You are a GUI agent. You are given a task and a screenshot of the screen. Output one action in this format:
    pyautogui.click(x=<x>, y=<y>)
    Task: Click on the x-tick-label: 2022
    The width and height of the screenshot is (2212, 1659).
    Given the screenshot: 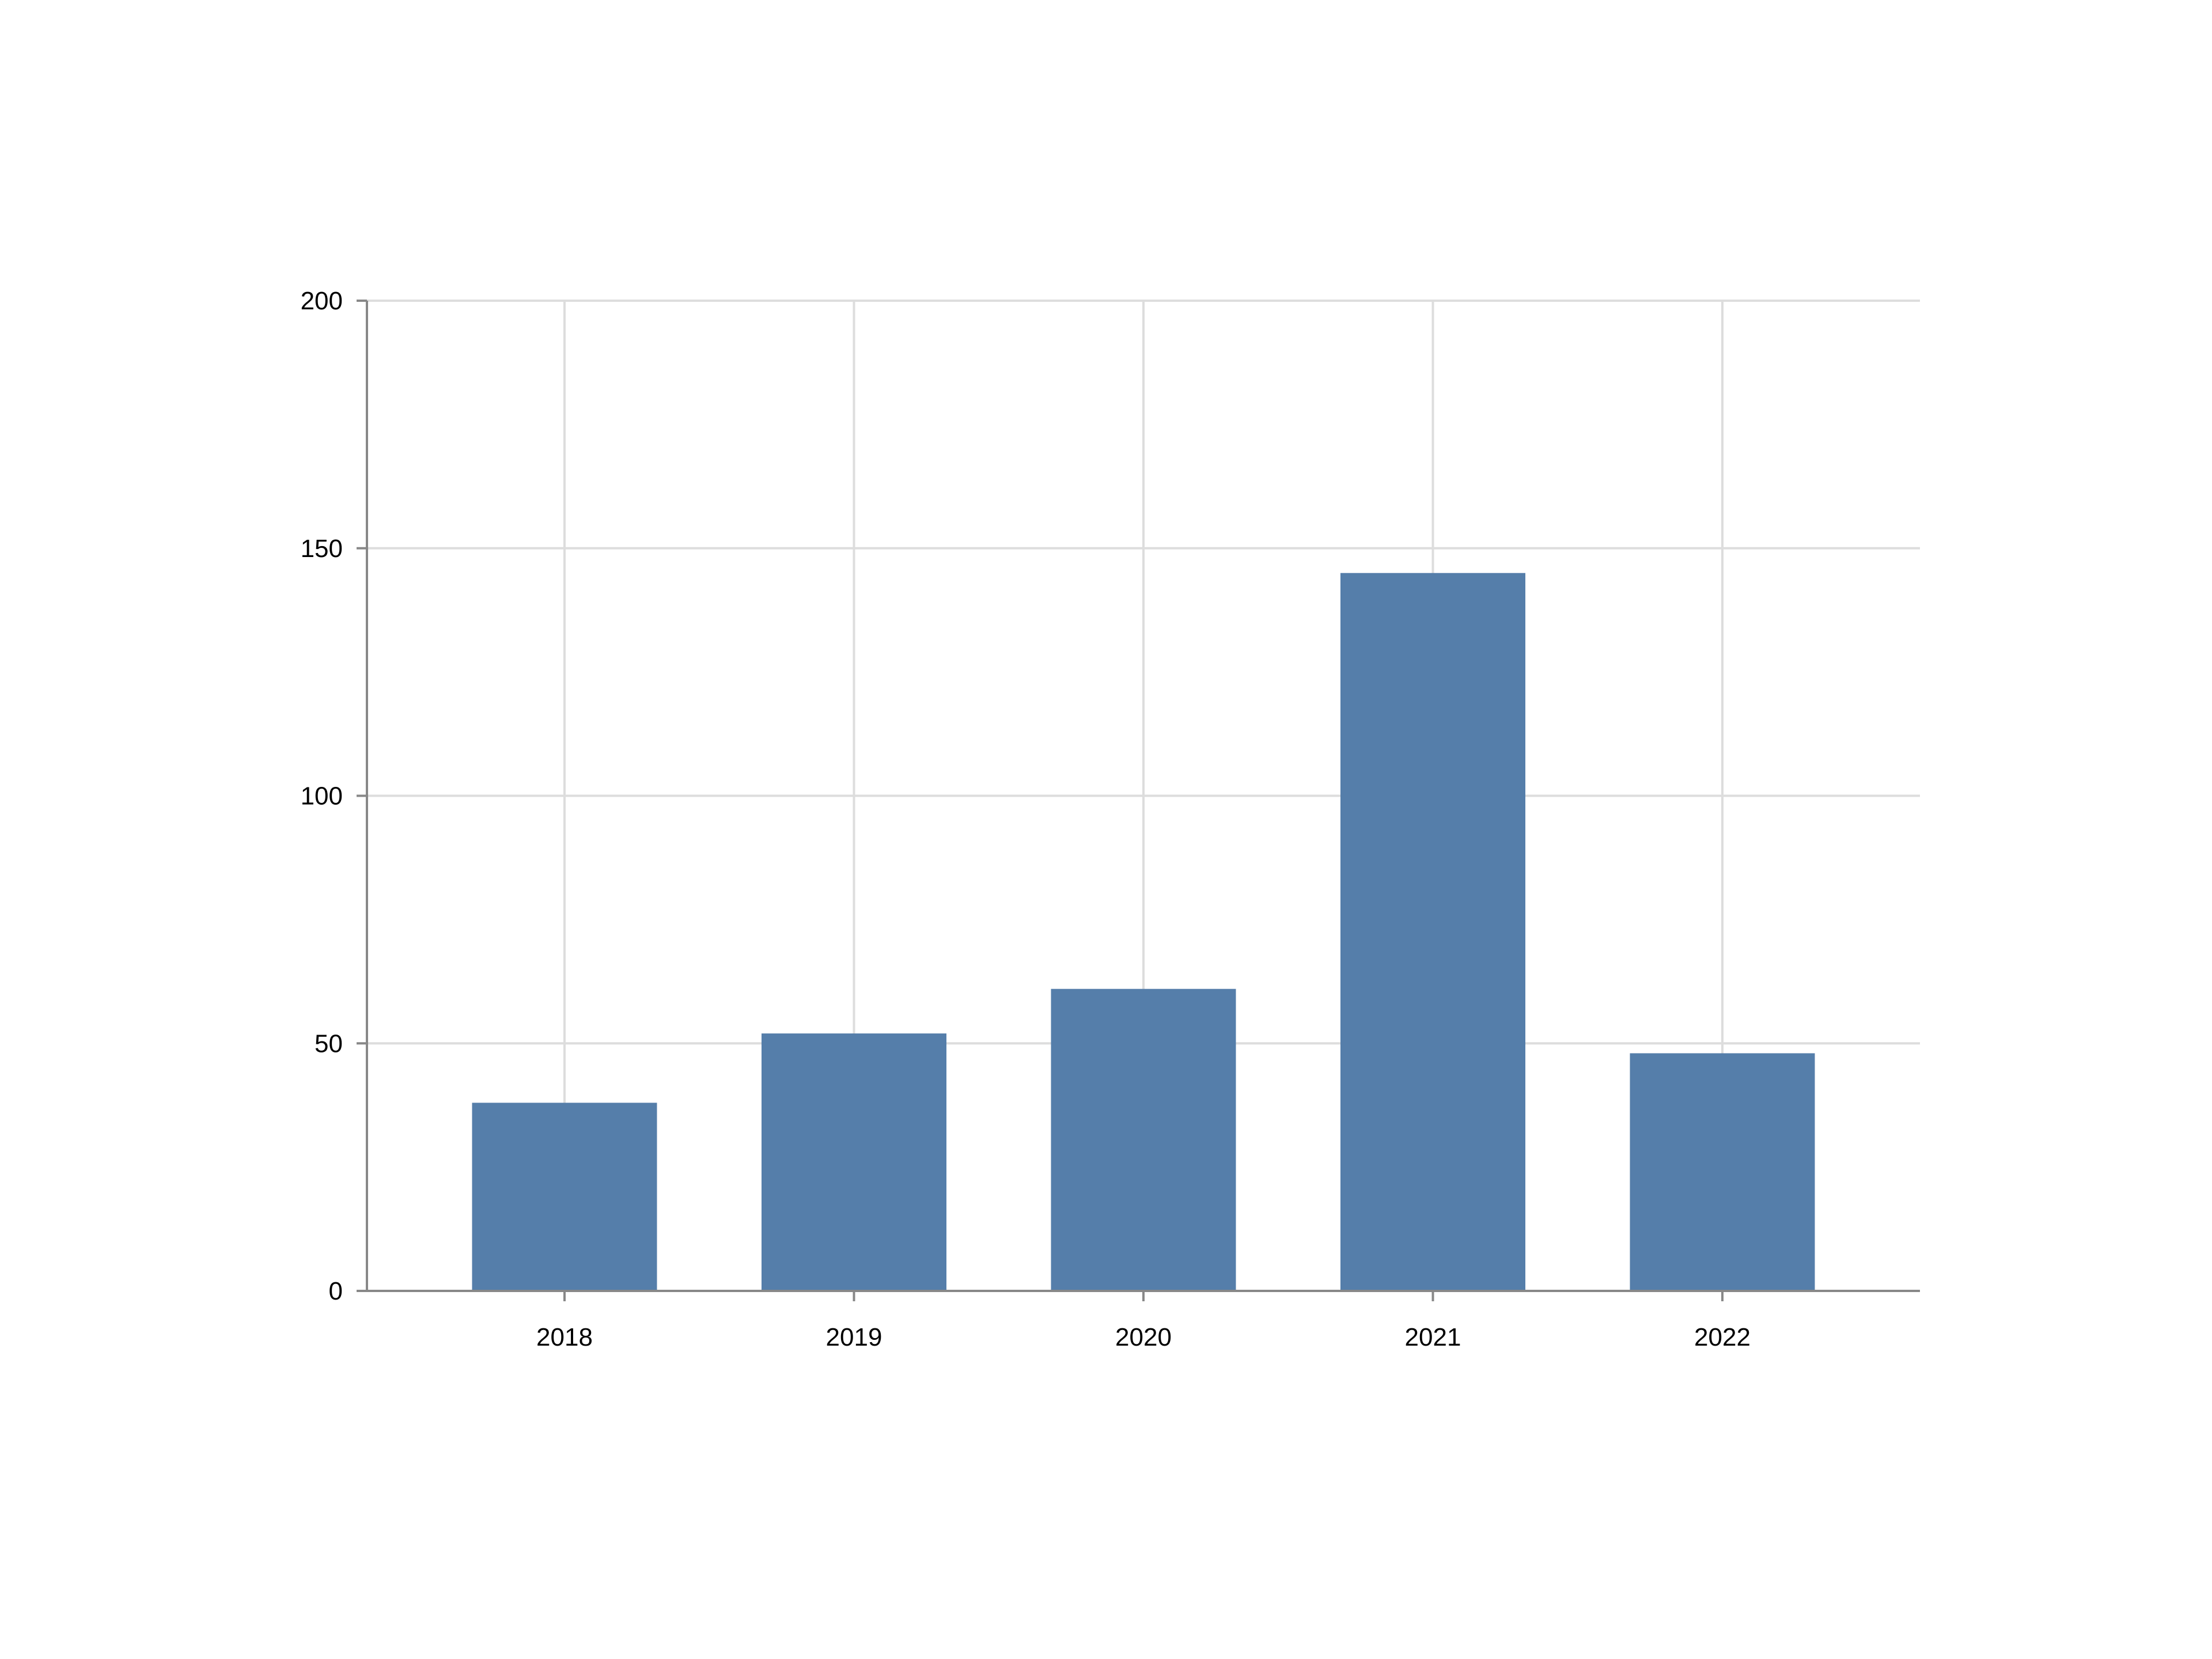 What is the action you would take?
    pyautogui.click(x=1722, y=1337)
    